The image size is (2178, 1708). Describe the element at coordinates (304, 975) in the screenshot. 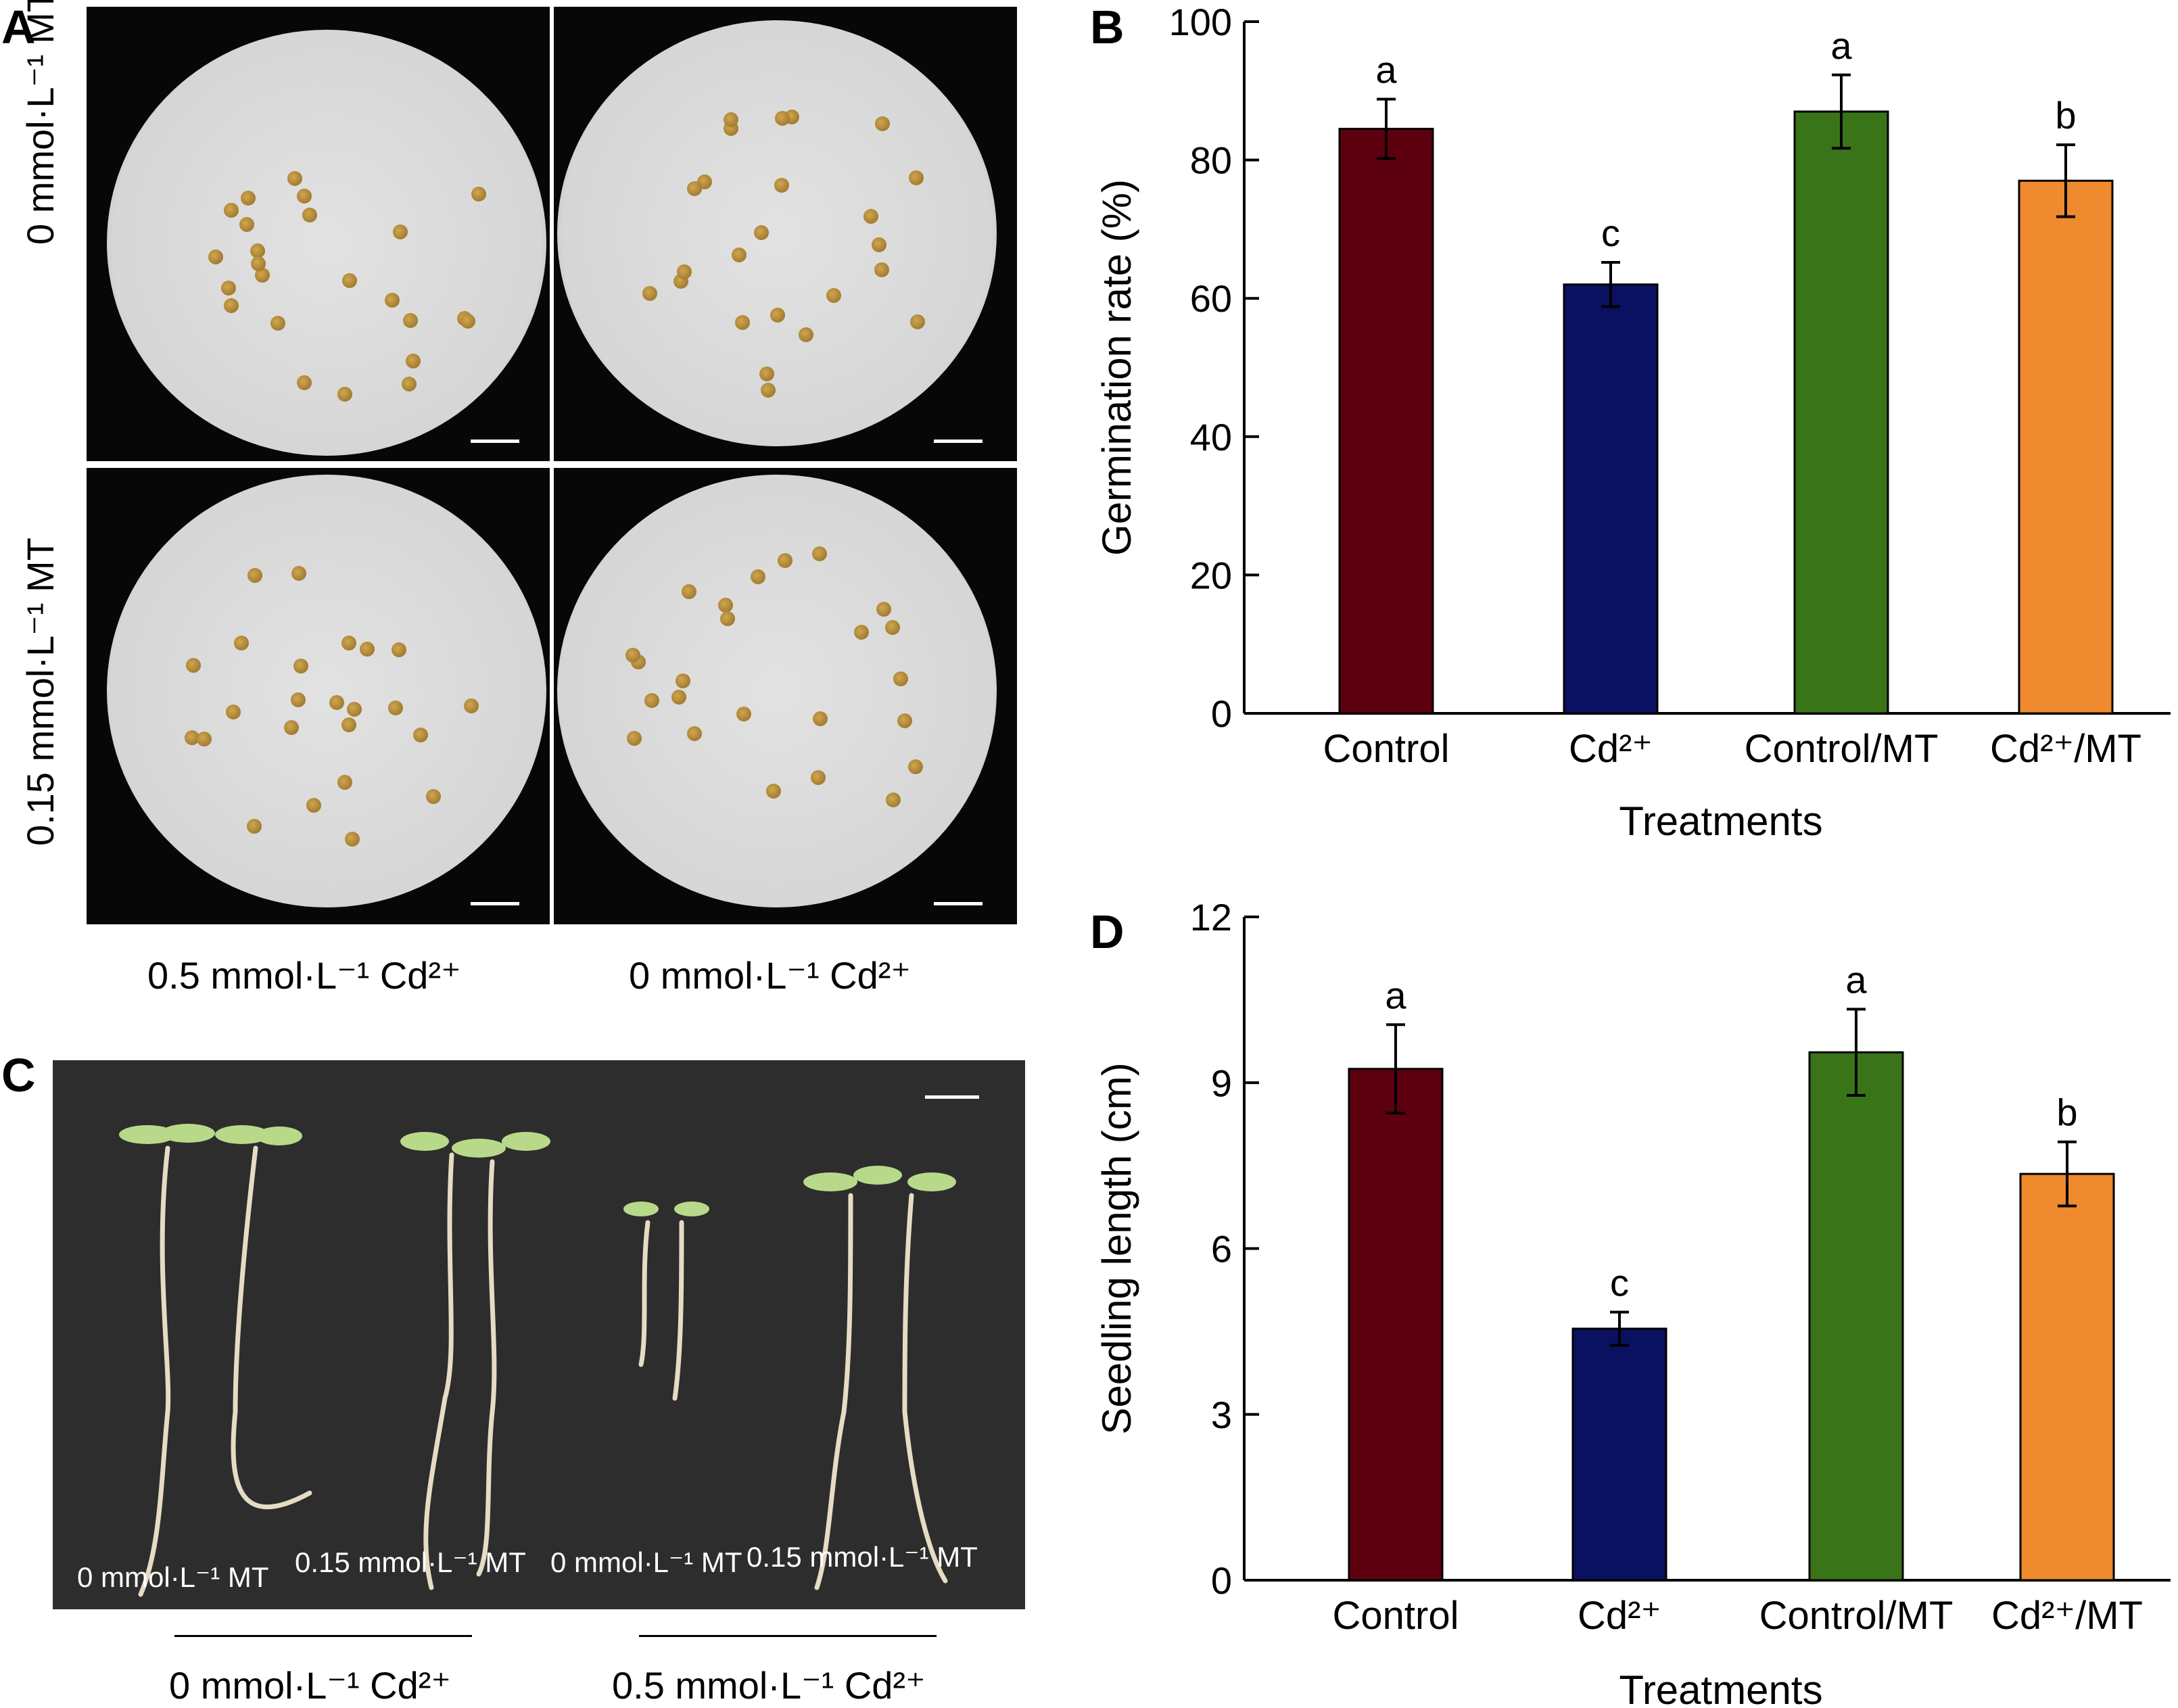

I see `panel-a-col-label-0: 0.5 mmol·L⁻¹ Cd²⁺` at that location.